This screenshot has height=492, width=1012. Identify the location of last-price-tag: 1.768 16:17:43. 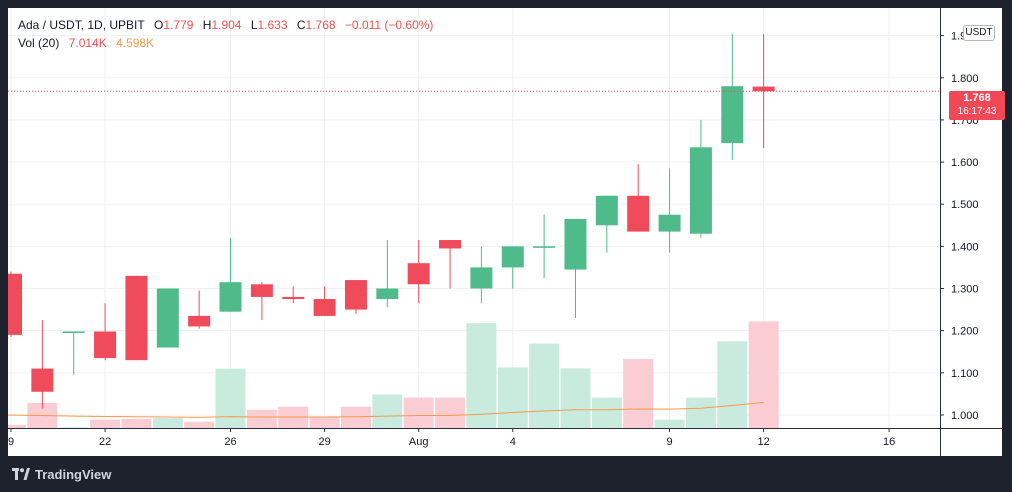
(977, 105).